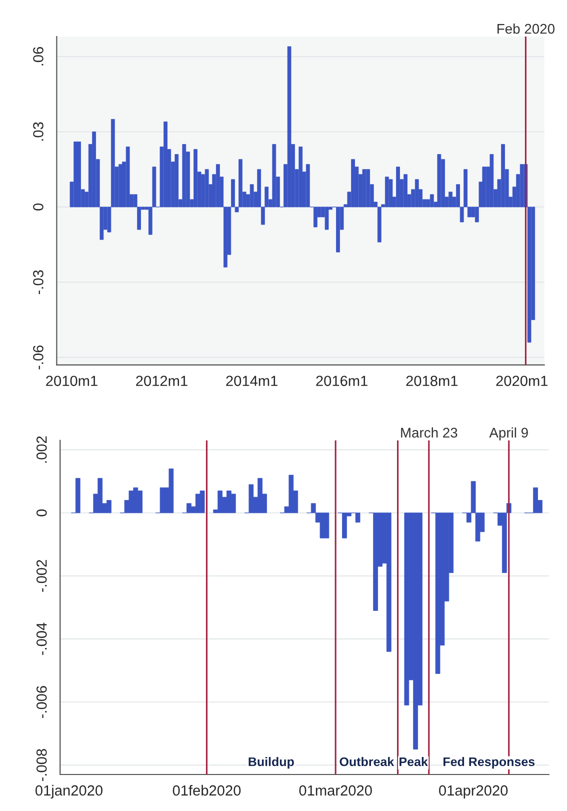  I want to click on x-tick-label: 2014m1, so click(252, 381).